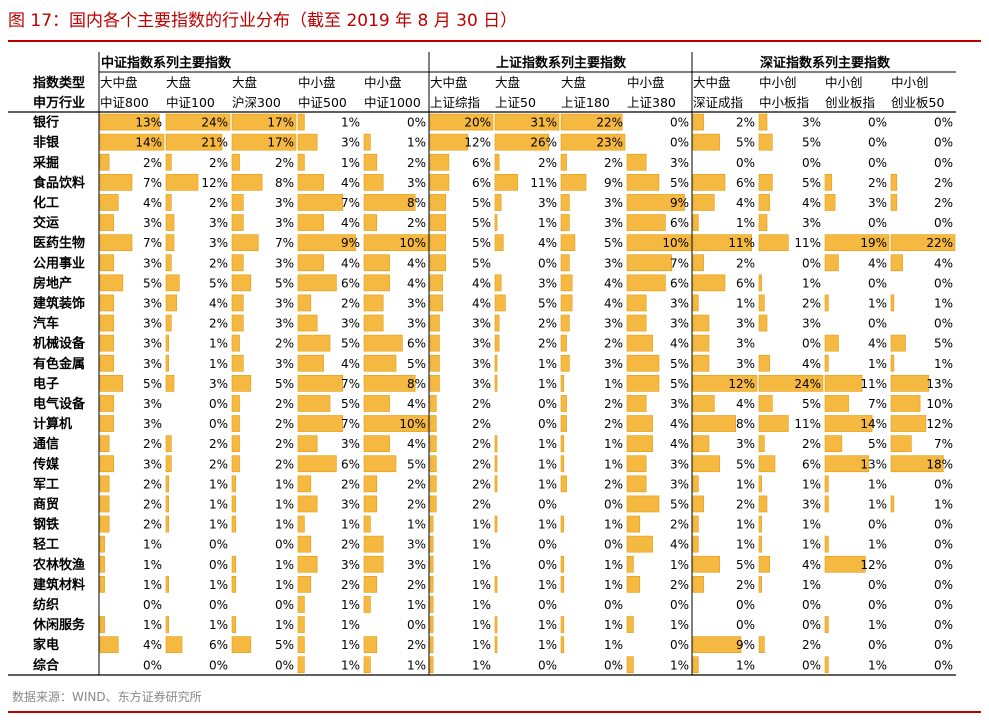 The width and height of the screenshot is (989, 725). Describe the element at coordinates (350, 464) in the screenshot. I see `cell-value: 6%` at that location.